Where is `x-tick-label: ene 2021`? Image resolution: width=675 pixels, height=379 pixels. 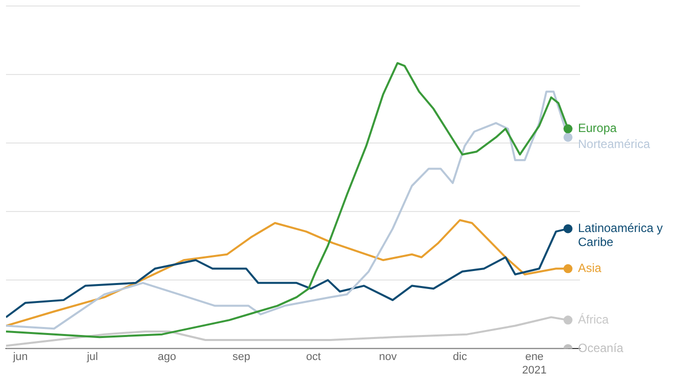
x-tick-label: ene 2021 is located at coordinates (534, 363).